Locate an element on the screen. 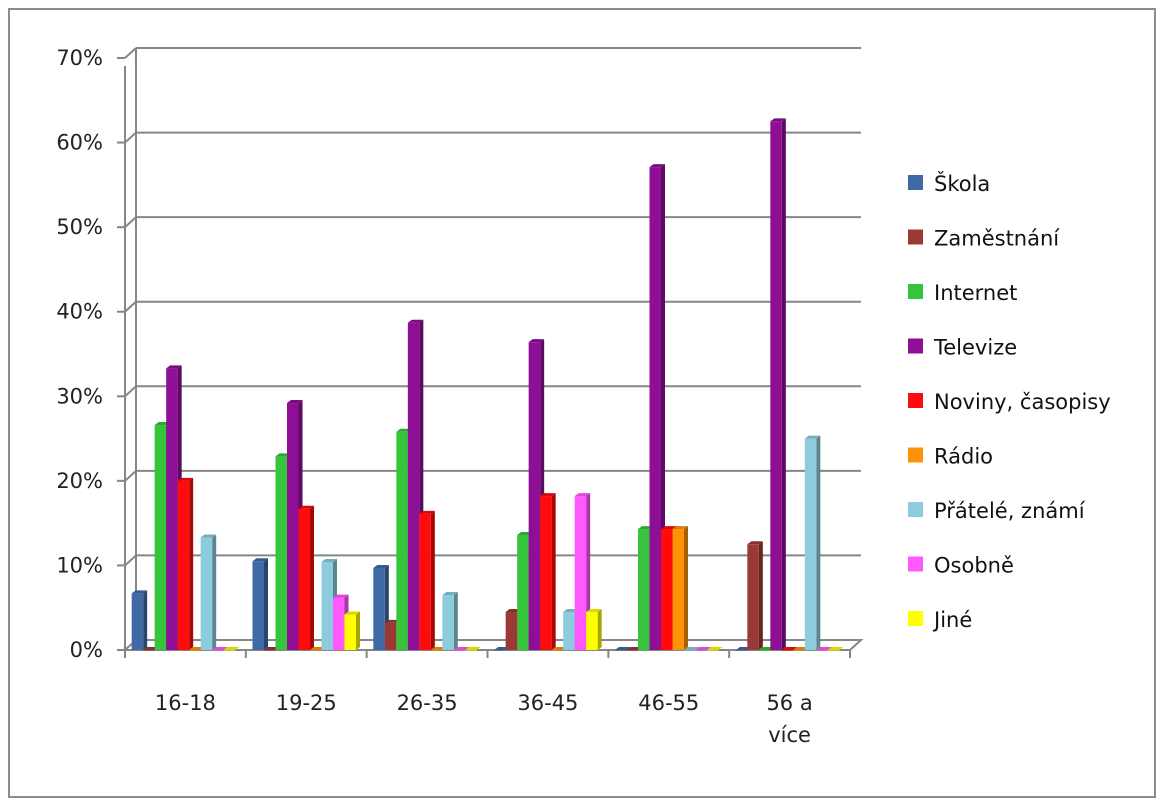 This screenshot has height=798, width=1157. legend-label: Televize is located at coordinates (975, 348).